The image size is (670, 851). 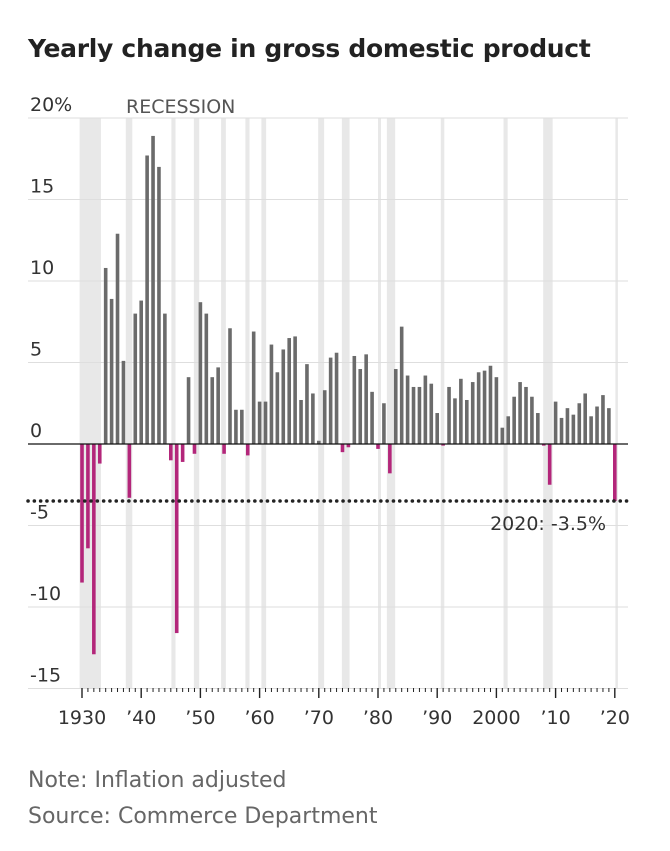 I want to click on note-text: Note: Inflation adjusted, so click(x=157, y=780).